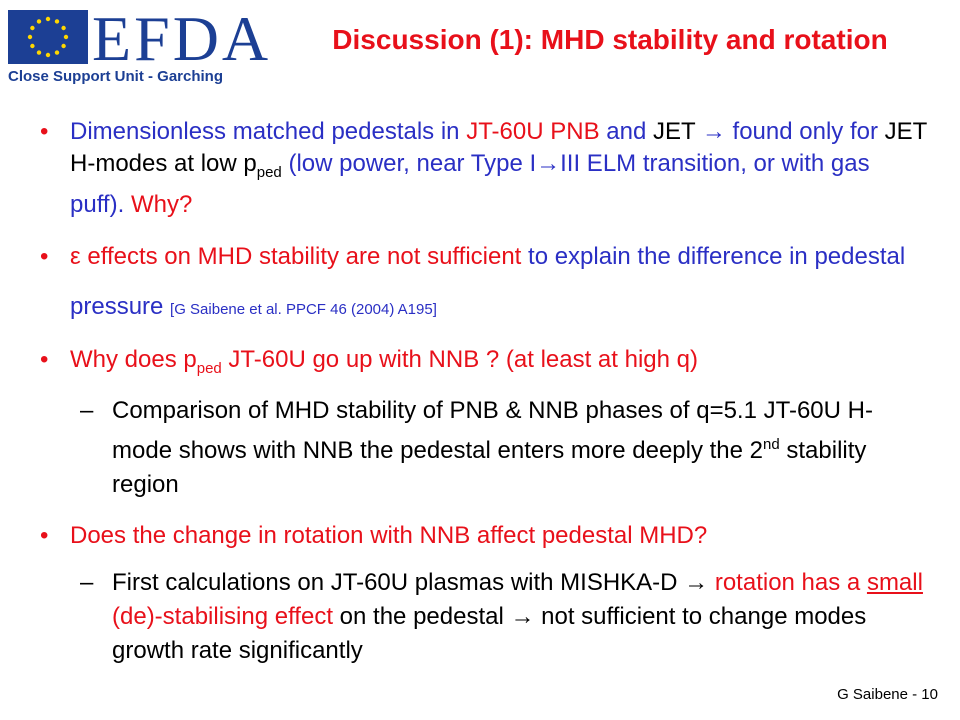  Describe the element at coordinates (222, 616) in the screenshot. I see `text-run: (de)-stabilising effect` at that location.